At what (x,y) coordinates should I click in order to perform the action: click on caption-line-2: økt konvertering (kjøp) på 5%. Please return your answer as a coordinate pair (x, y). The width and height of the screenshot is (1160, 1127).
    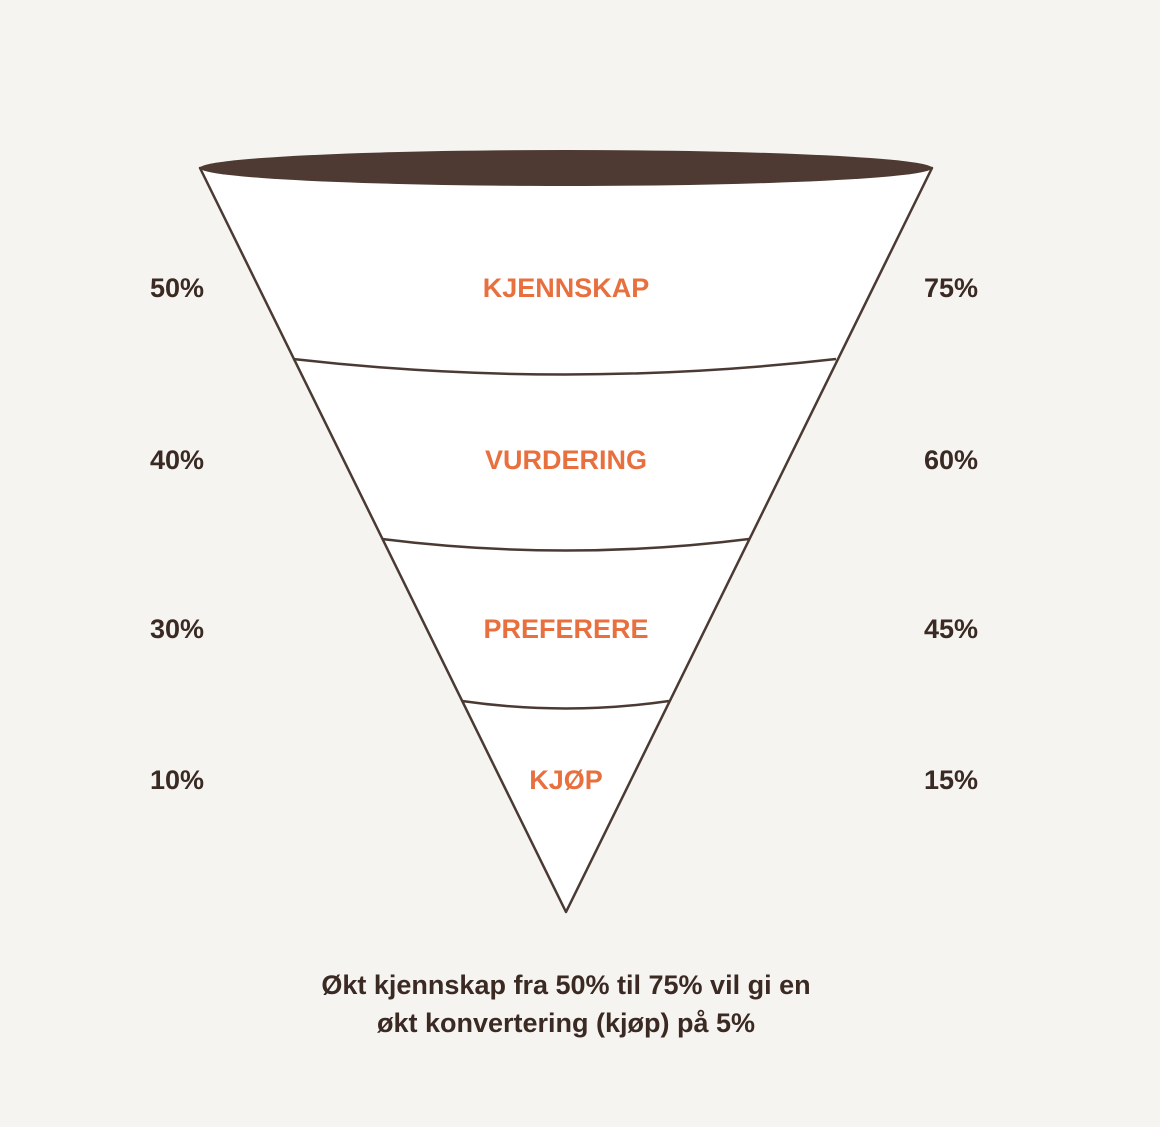
    Looking at the image, I should click on (566, 1023).